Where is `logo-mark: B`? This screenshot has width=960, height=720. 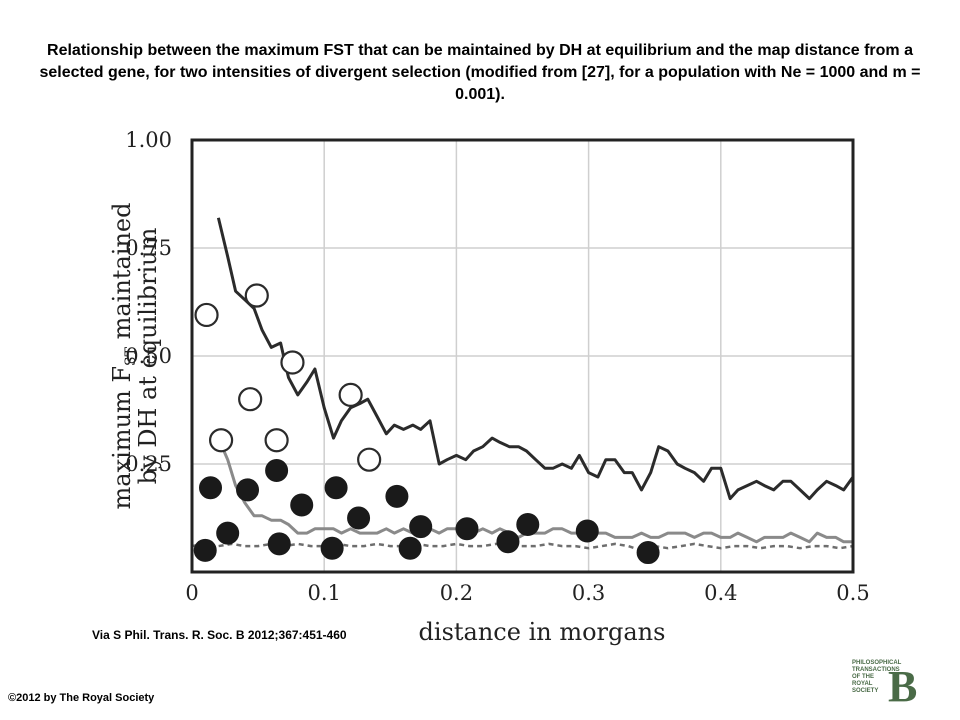
logo-mark: B is located at coordinates (903, 686).